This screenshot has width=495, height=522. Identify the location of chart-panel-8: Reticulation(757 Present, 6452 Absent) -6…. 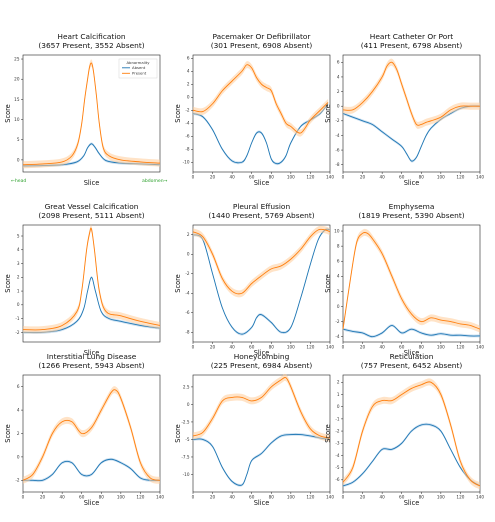
(404, 429).